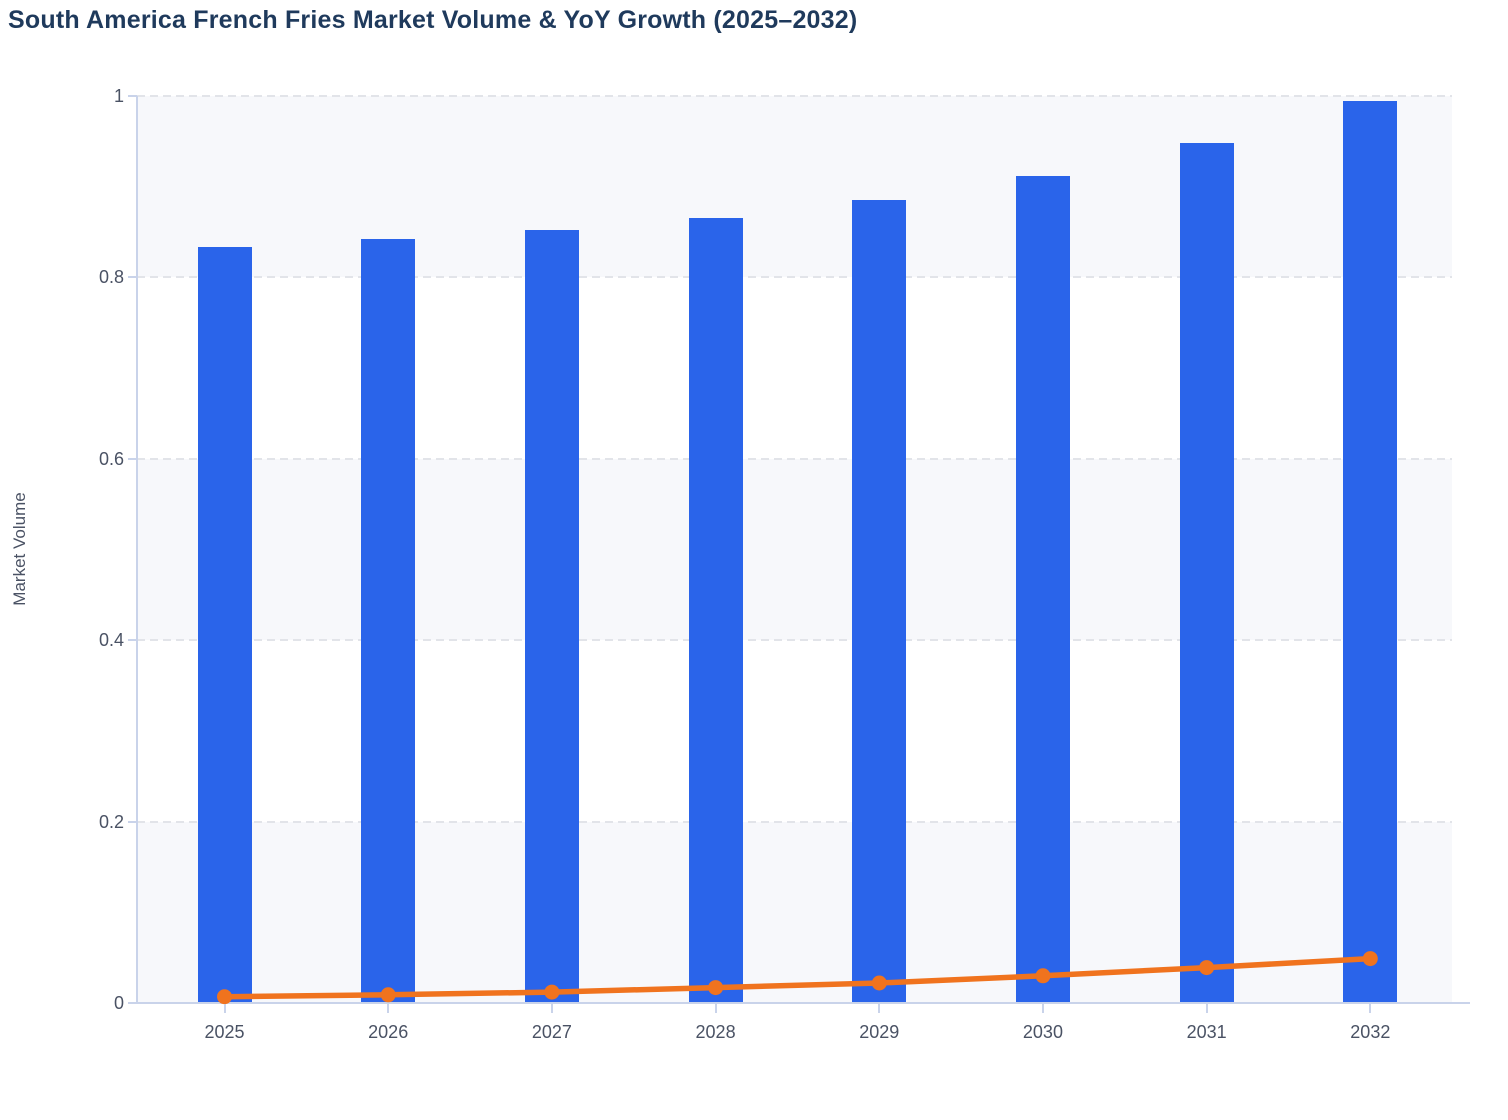  Describe the element at coordinates (118, 1003) in the screenshot. I see `y-tick-label-0: 0` at that location.